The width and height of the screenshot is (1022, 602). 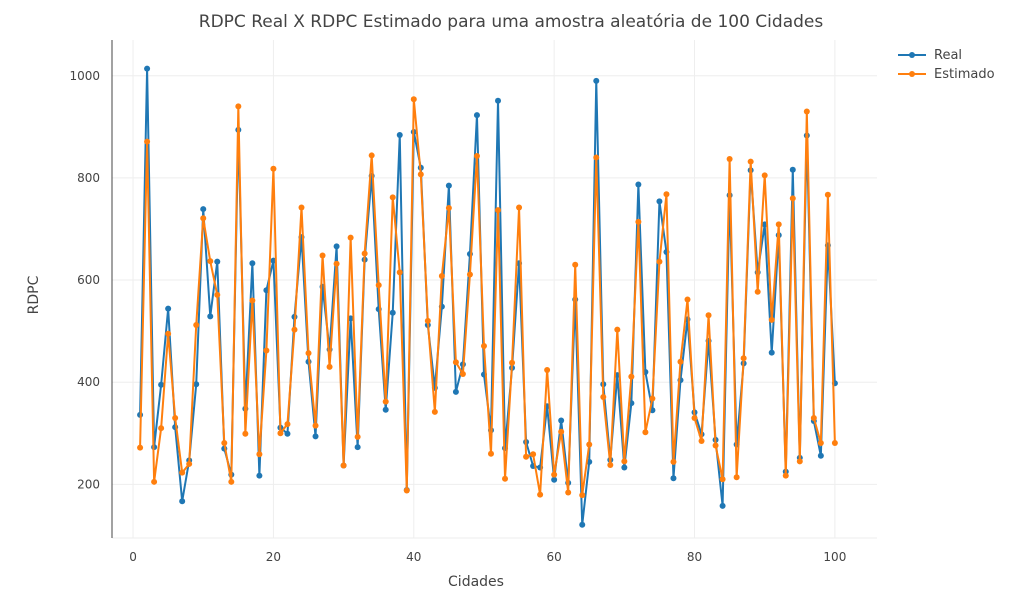 What do you see at coordinates (84, 280) in the screenshot?
I see `y-axis-ticks: 200 400 600 800 1000` at bounding box center [84, 280].